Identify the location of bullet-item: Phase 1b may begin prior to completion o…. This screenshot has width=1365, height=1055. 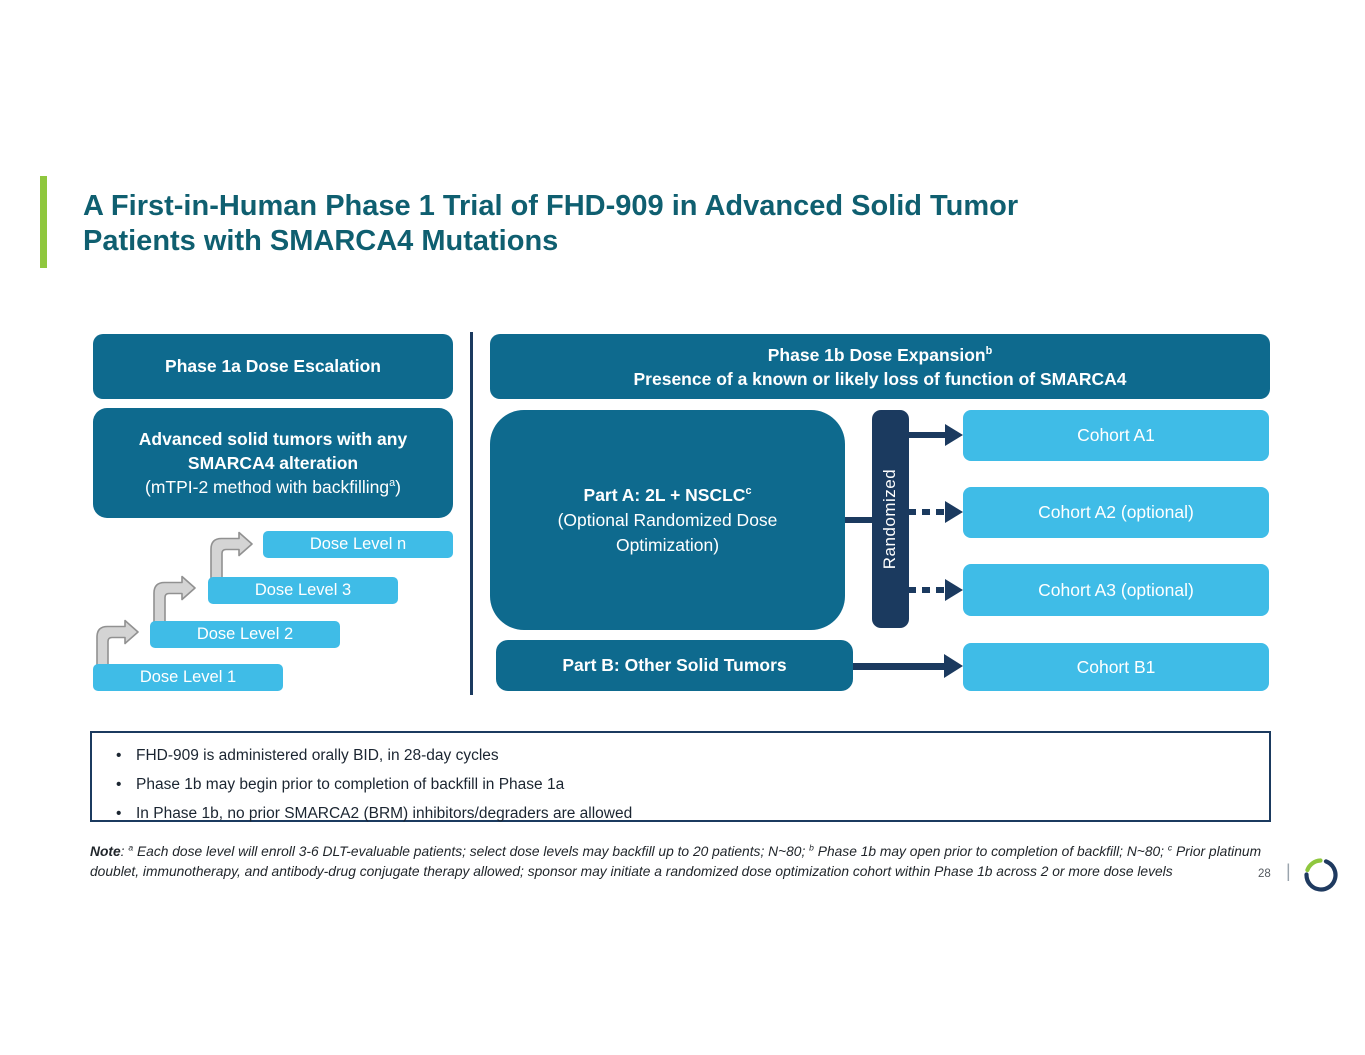
(681, 785).